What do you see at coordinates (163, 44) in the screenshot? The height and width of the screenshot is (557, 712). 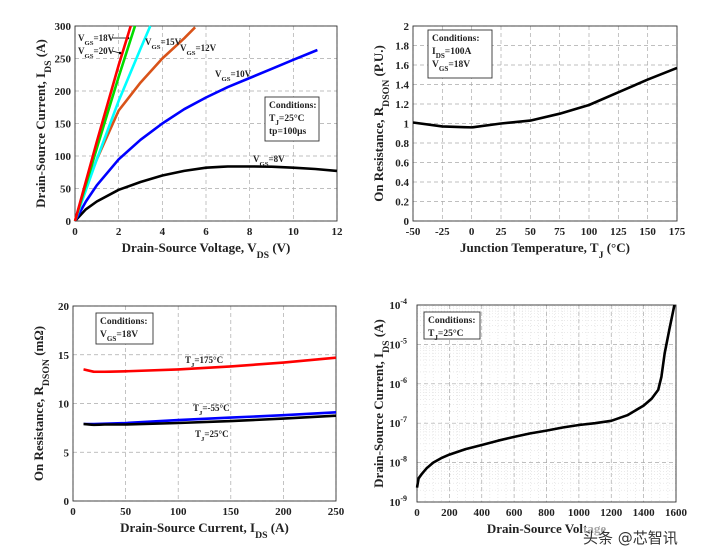 I see `series-label: VGS=15V` at bounding box center [163, 44].